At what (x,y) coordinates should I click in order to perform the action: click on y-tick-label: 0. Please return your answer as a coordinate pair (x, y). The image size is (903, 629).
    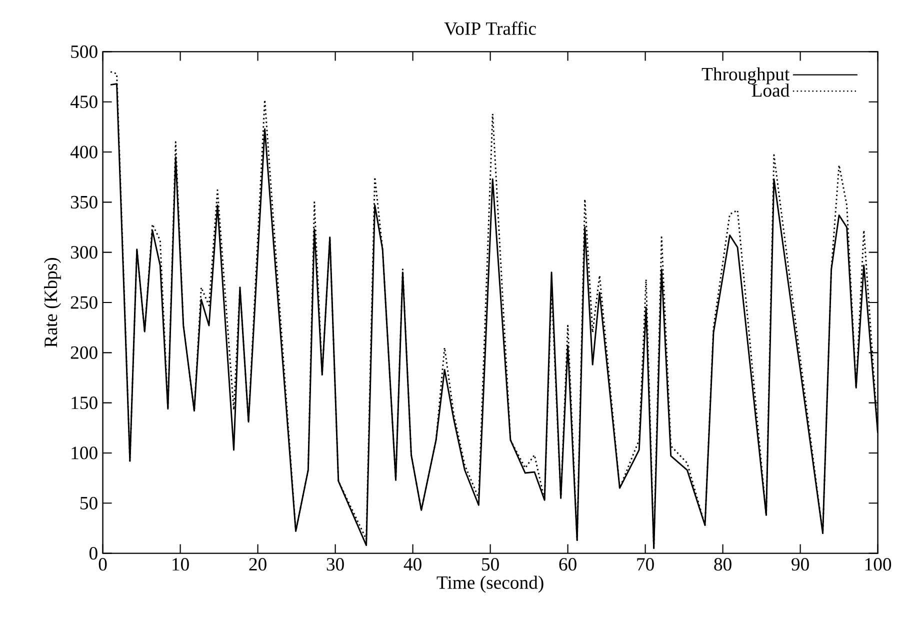
    Looking at the image, I should click on (93, 553).